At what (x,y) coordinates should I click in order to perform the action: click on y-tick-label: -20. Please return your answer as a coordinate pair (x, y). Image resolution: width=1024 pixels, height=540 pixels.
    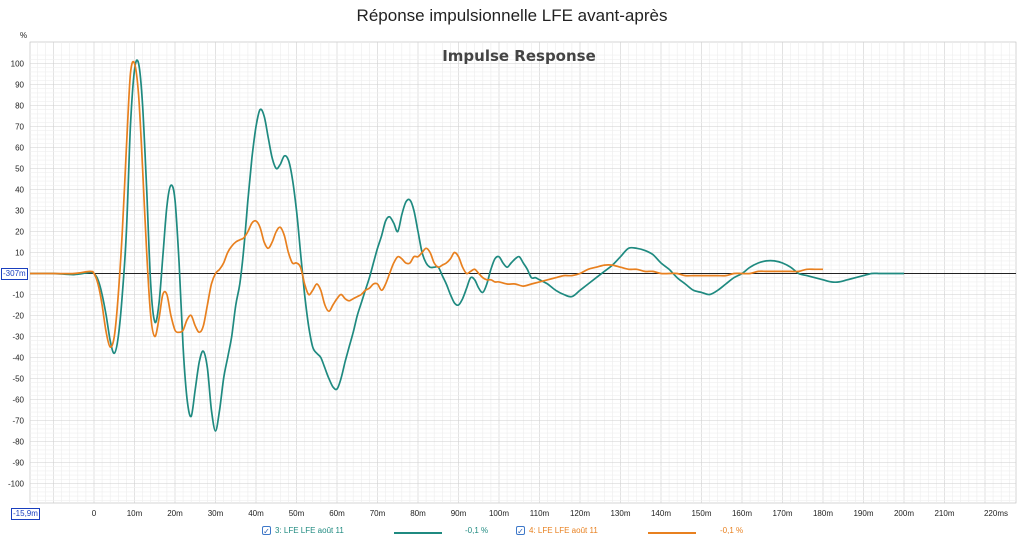
    Looking at the image, I should click on (18, 316).